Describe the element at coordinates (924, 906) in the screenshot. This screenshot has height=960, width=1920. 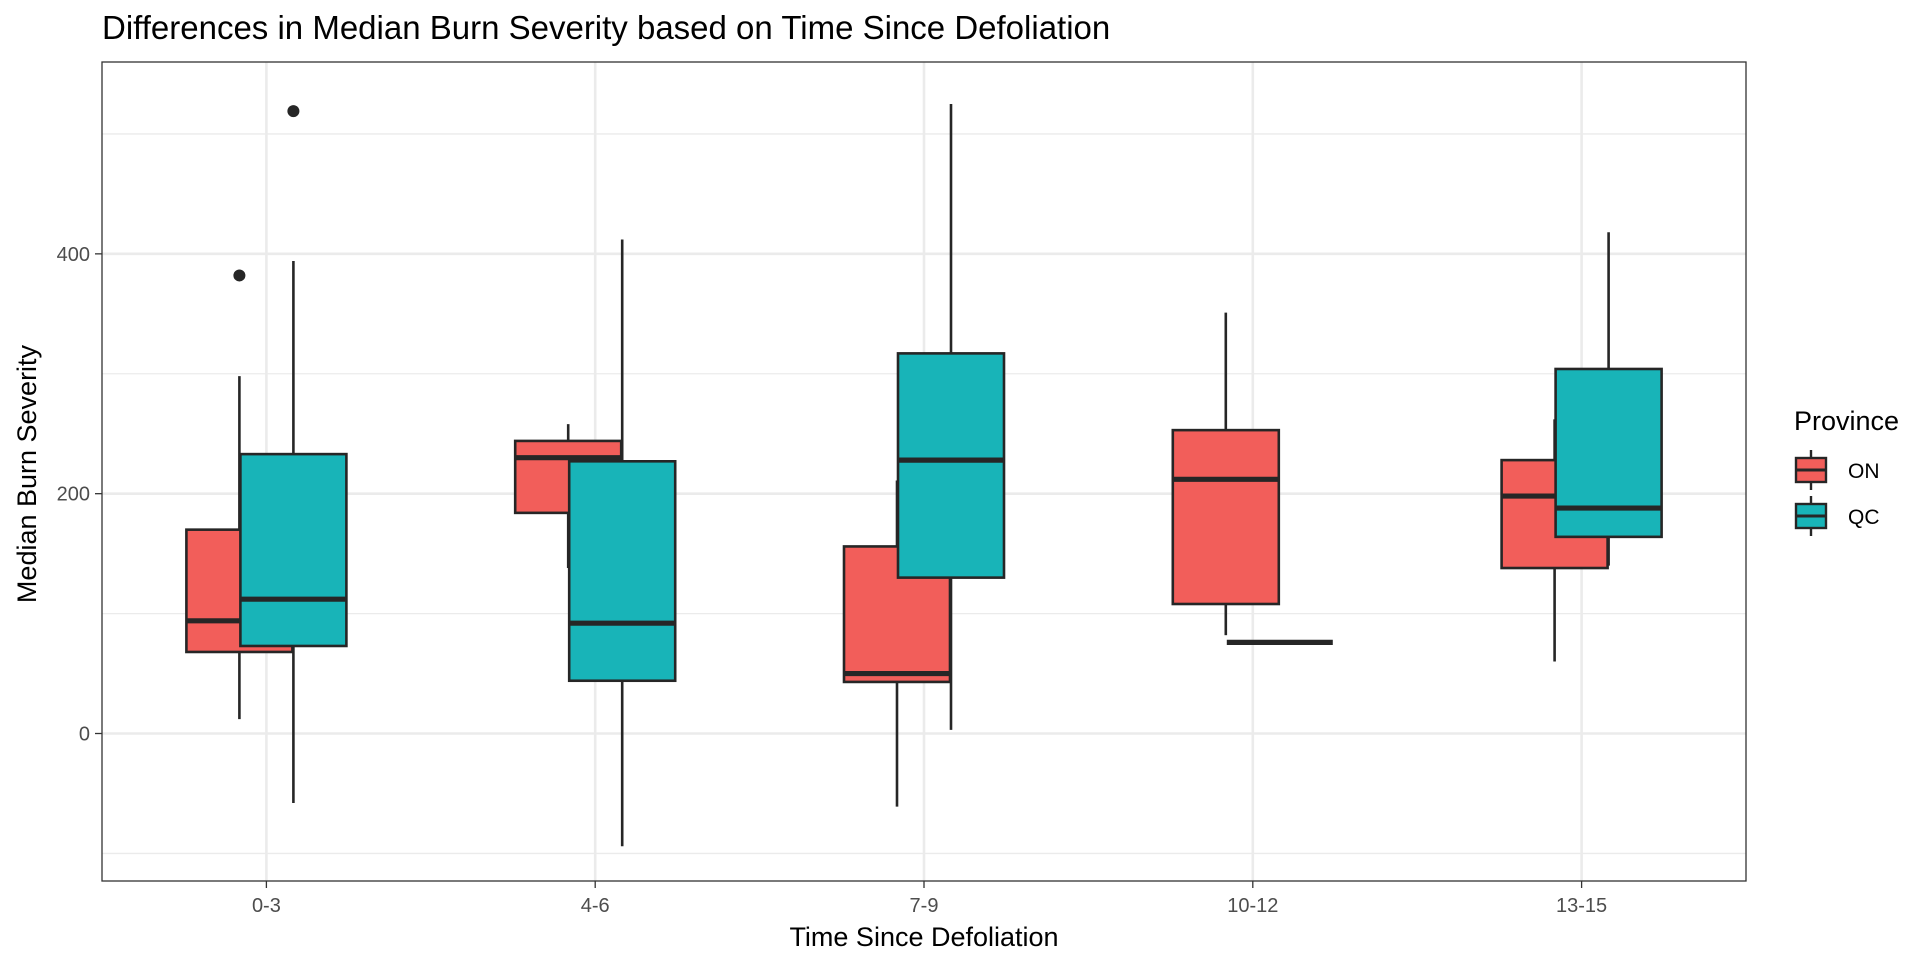
I see `x-tick-label: 7-9` at that location.